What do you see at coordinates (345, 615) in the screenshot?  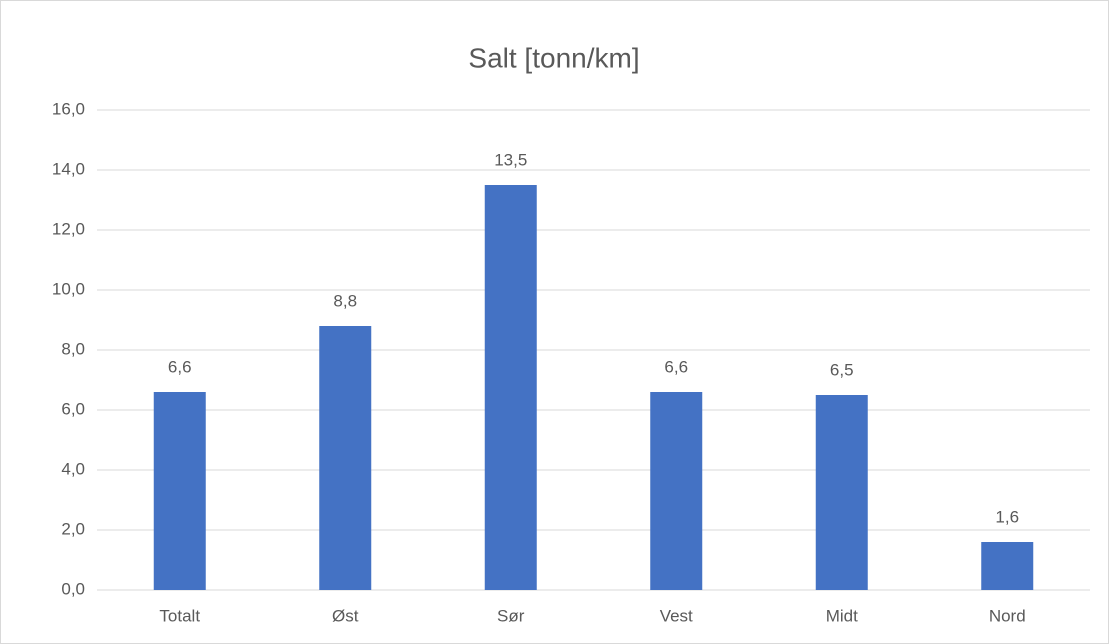 I see `x-tick-label: Øst` at bounding box center [345, 615].